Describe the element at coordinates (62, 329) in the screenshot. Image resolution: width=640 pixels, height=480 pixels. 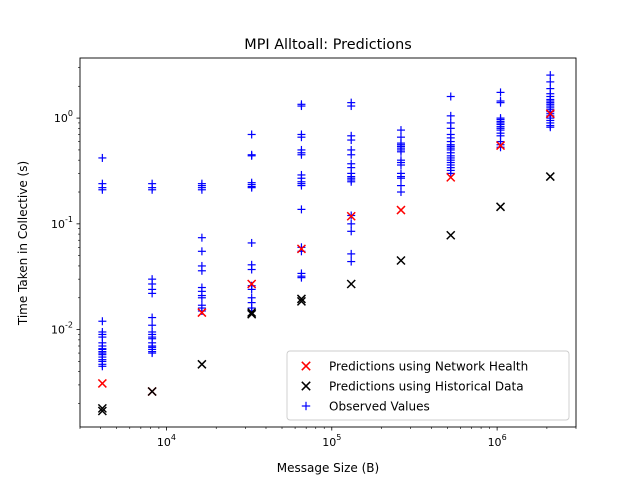
I see `y-tick-label: 10⁻²` at that location.